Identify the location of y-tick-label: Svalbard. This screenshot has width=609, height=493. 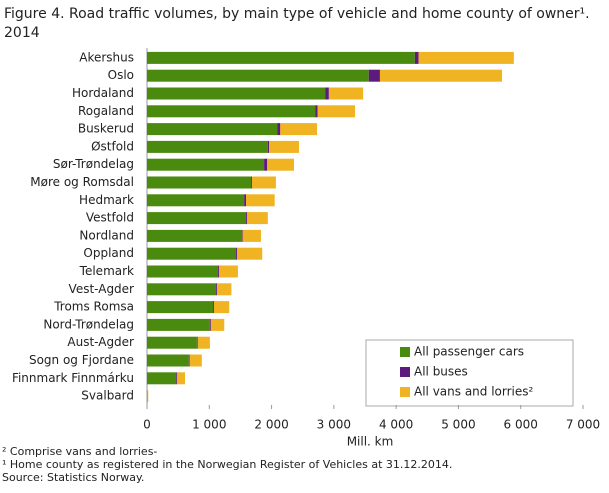
(107, 396).